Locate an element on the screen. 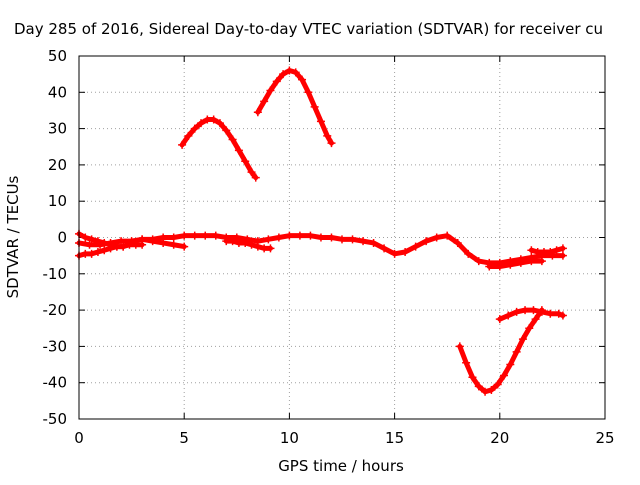 Image resolution: width=640 pixels, height=485 pixels. x-tick-label: 15 is located at coordinates (394, 438).